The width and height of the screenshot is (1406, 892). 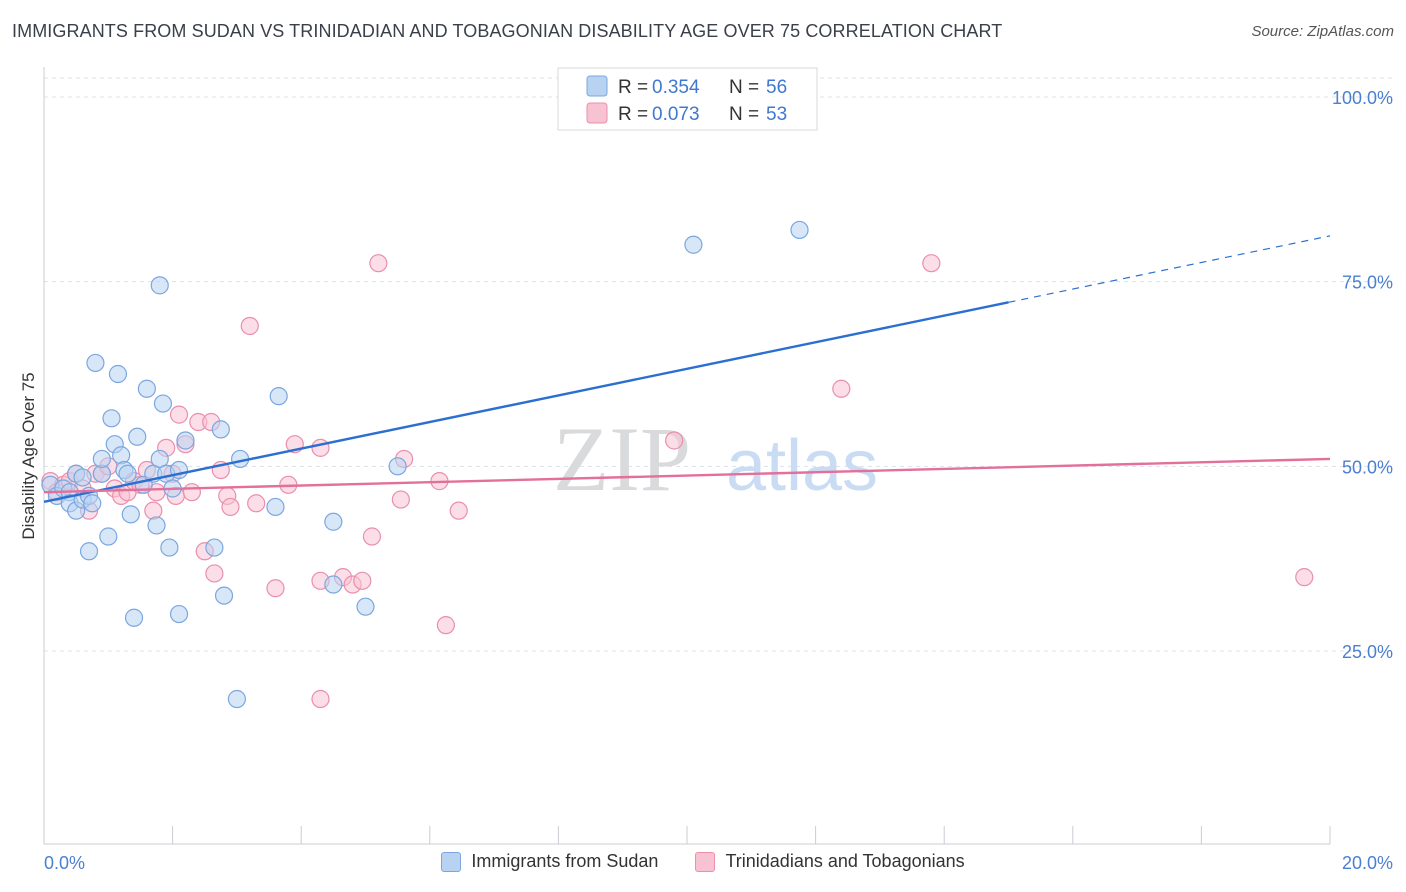 I want to click on pink-trend-line, so click(x=687, y=475).